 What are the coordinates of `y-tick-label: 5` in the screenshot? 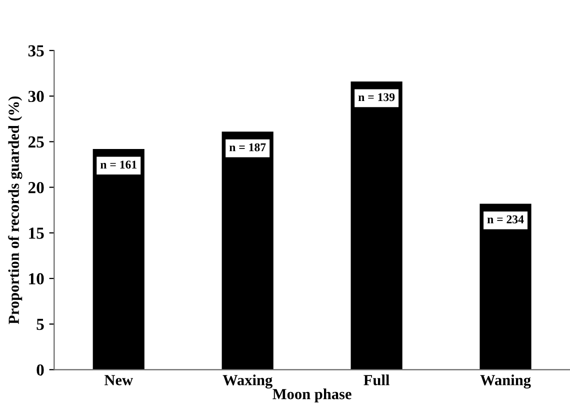 It's located at (40, 324).